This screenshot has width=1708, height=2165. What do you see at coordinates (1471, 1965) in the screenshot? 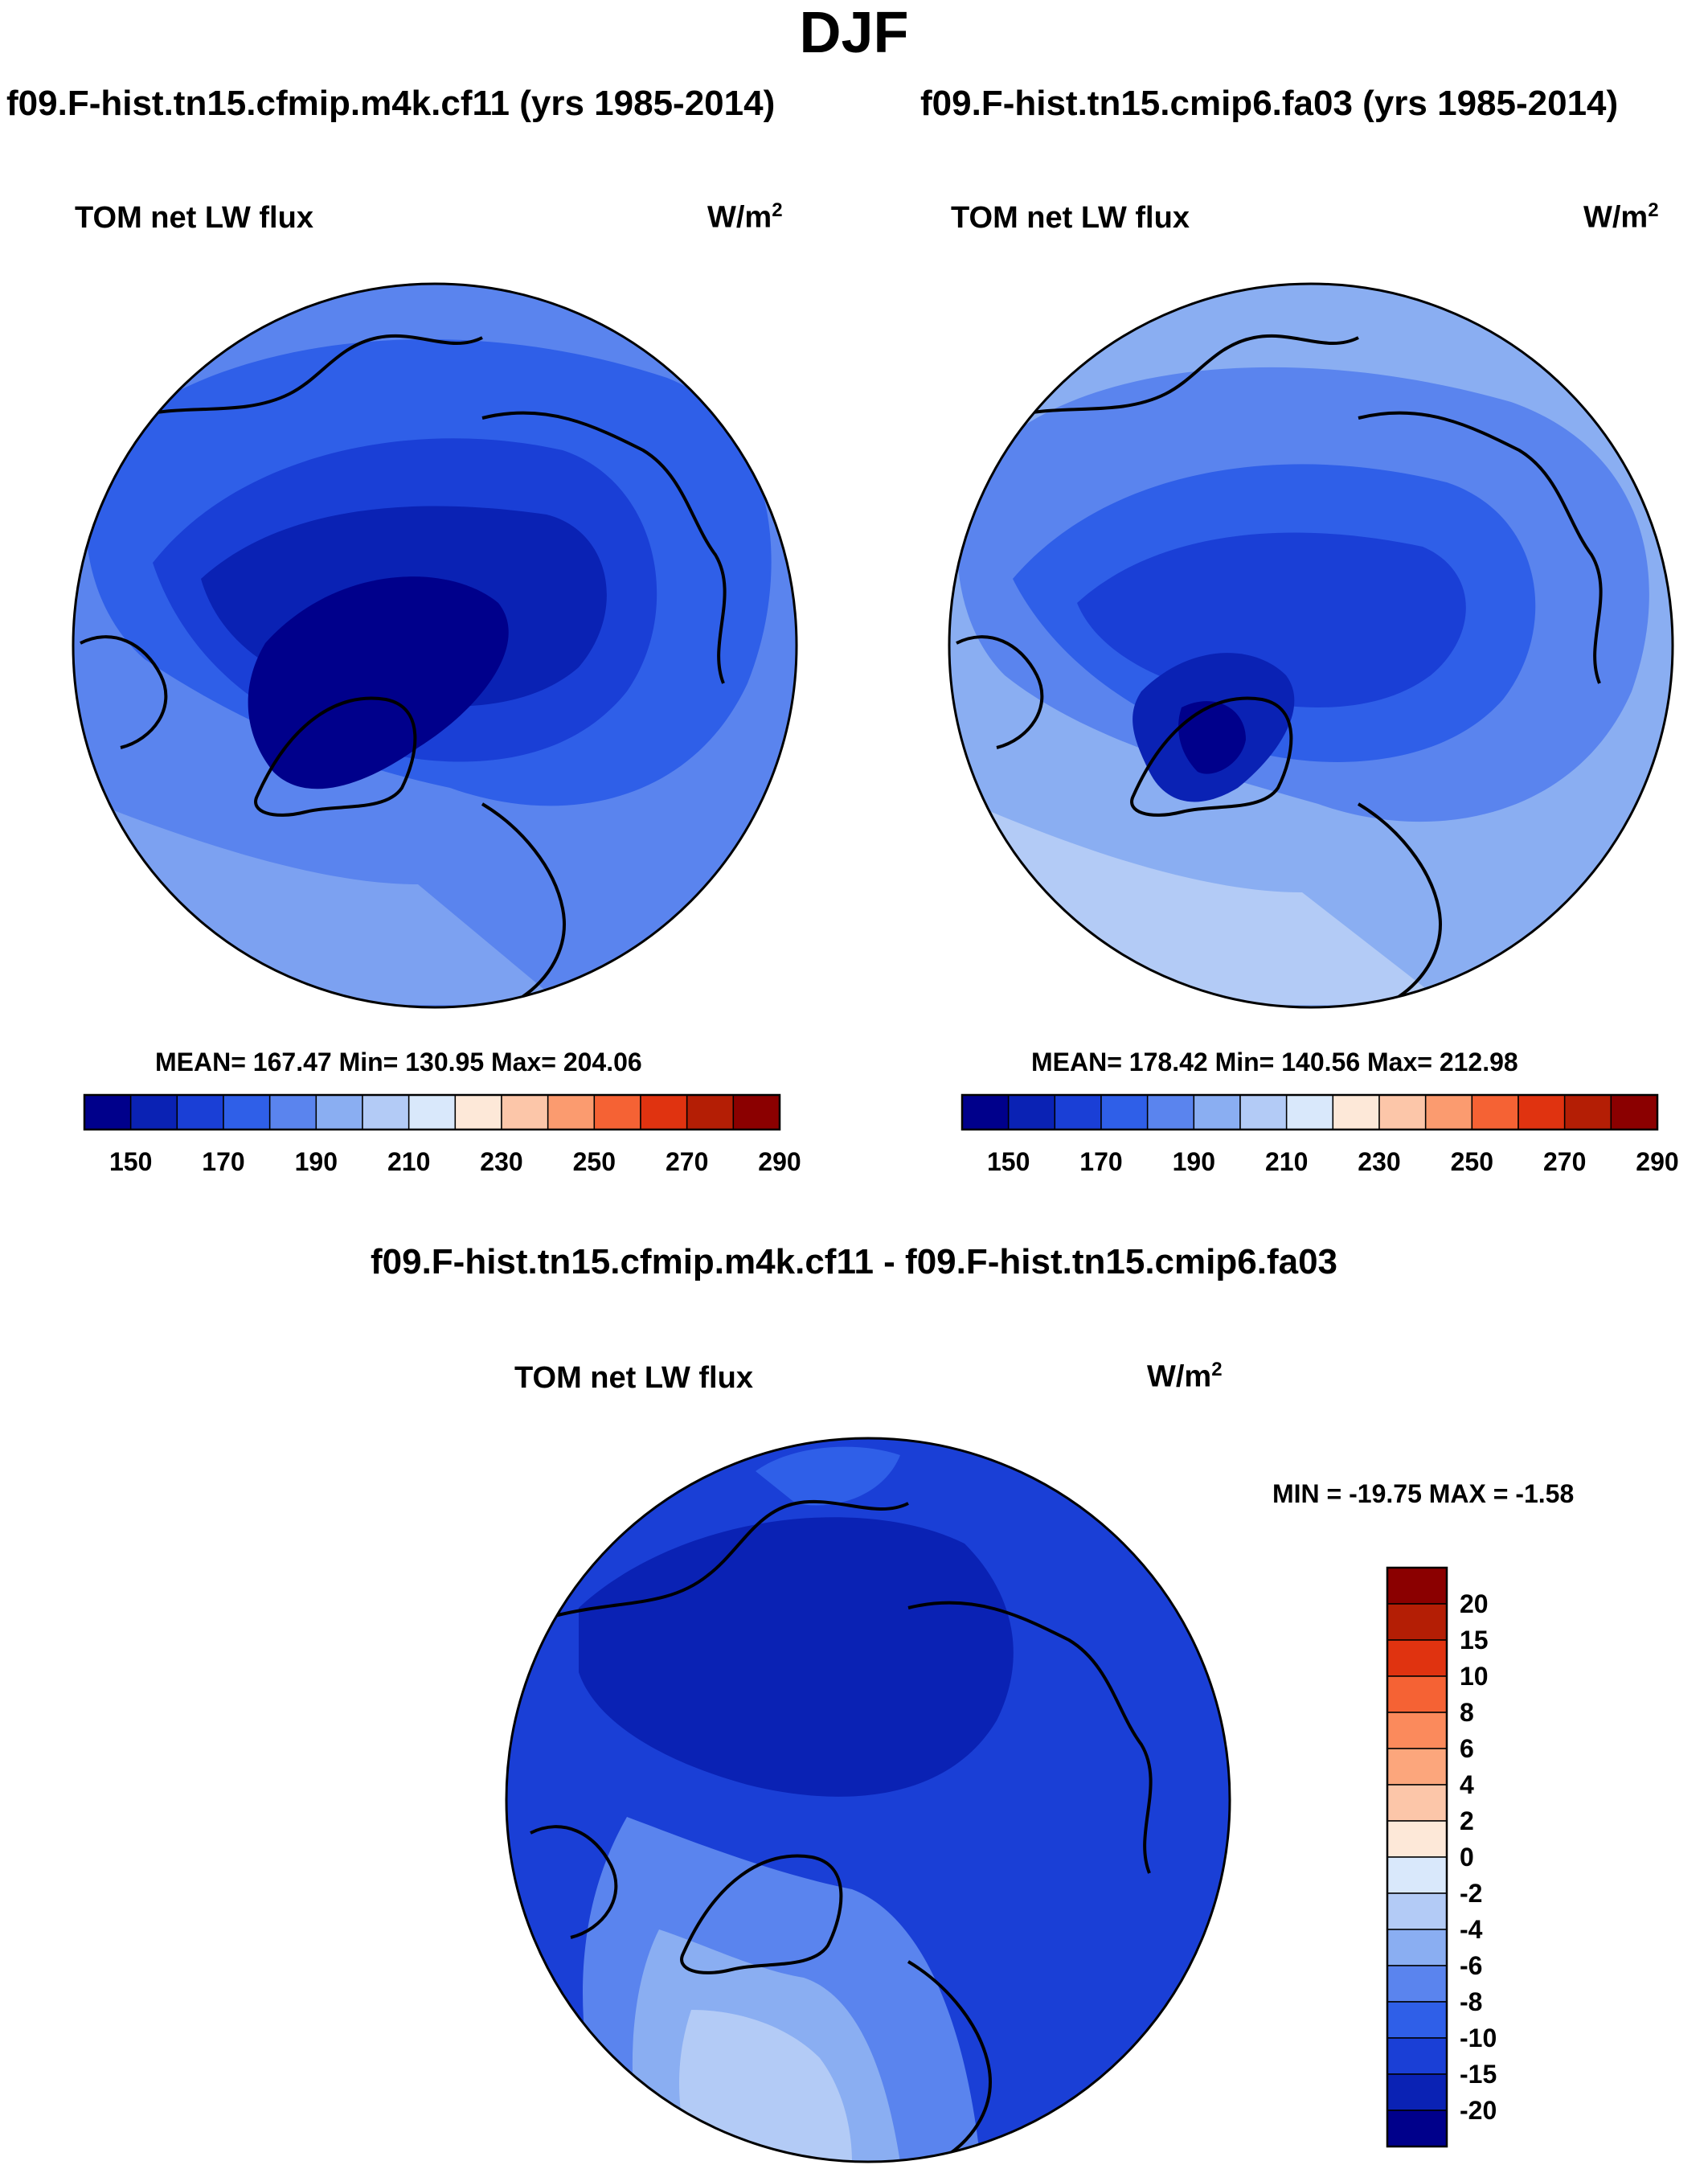
I see `colorbar-tick-label: -6` at bounding box center [1471, 1965].